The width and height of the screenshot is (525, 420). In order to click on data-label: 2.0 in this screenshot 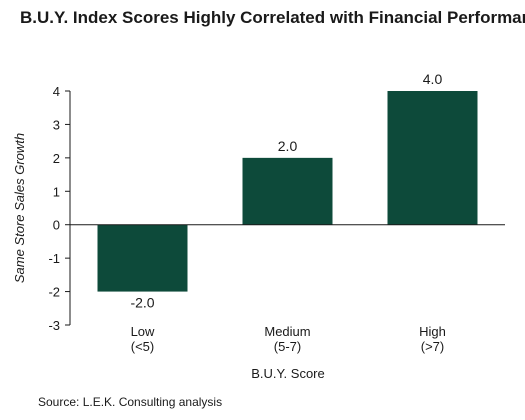, I will do `click(288, 146)`.